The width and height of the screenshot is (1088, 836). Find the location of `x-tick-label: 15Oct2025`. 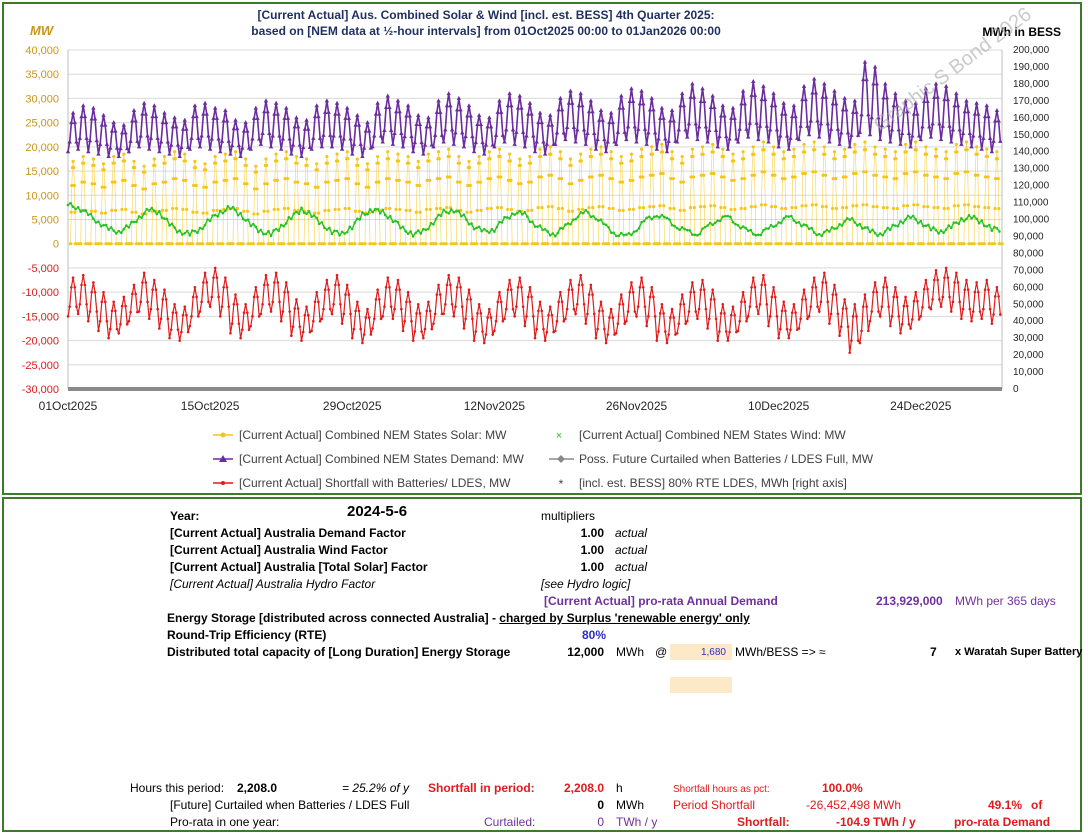

x-tick-label: 15Oct2025 is located at coordinates (210, 406).